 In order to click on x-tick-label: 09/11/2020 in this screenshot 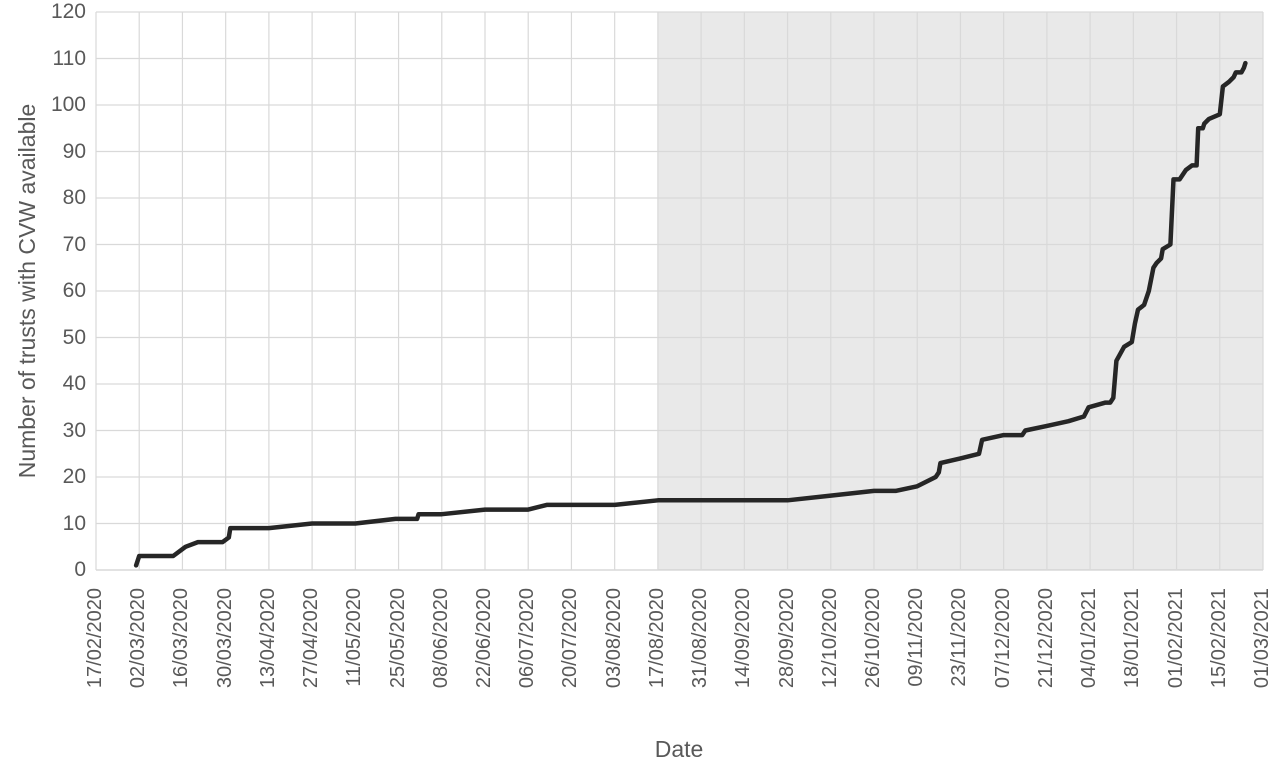, I will do `click(916, 637)`.